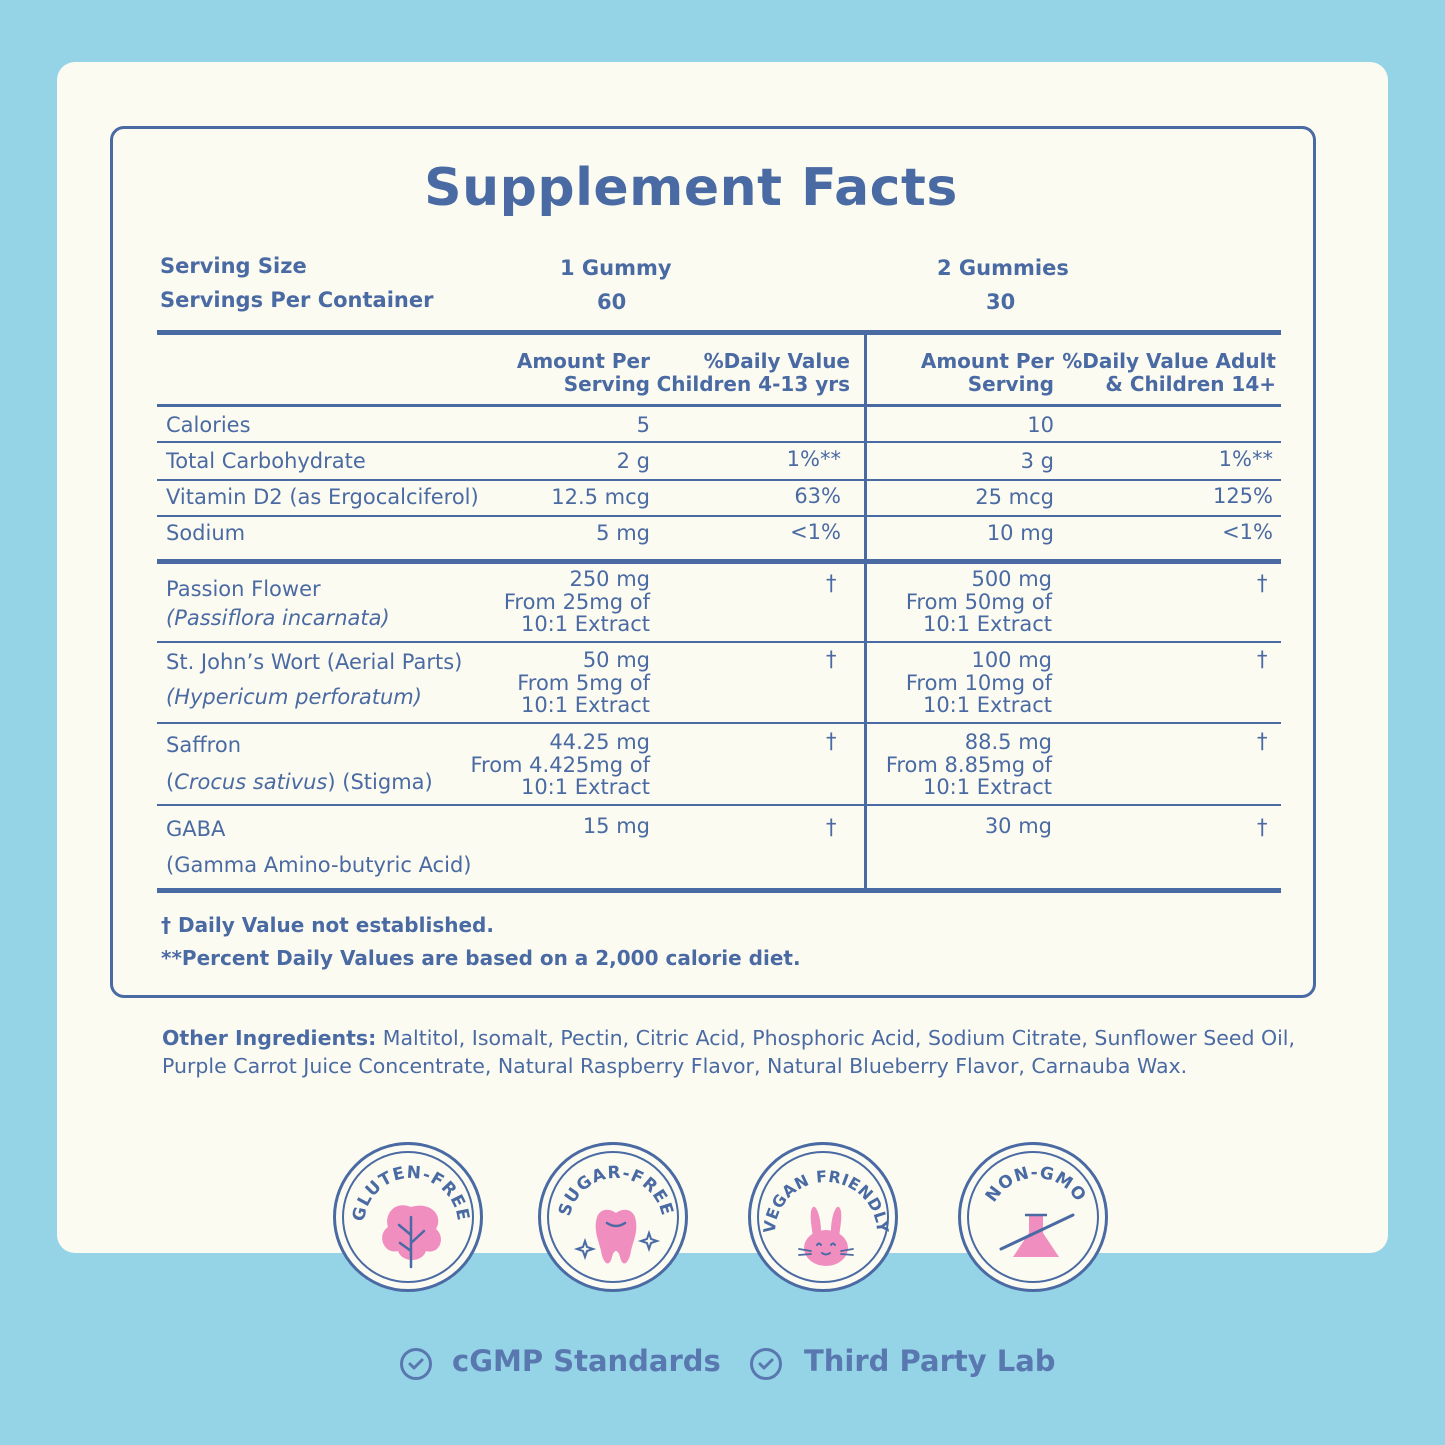 The image size is (1445, 1445). What do you see at coordinates (623, 533) in the screenshot?
I see `nutrient-amount-1: 5 mg` at bounding box center [623, 533].